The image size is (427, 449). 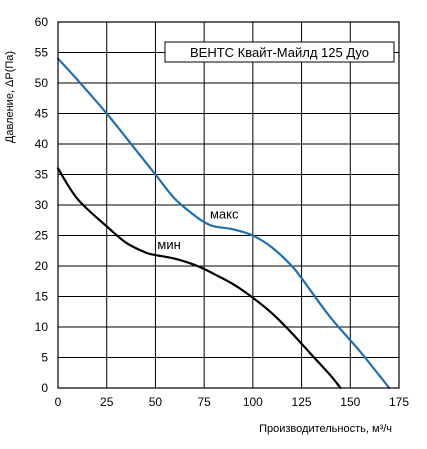 I want to click on series-label-min: мин, so click(x=168, y=244).